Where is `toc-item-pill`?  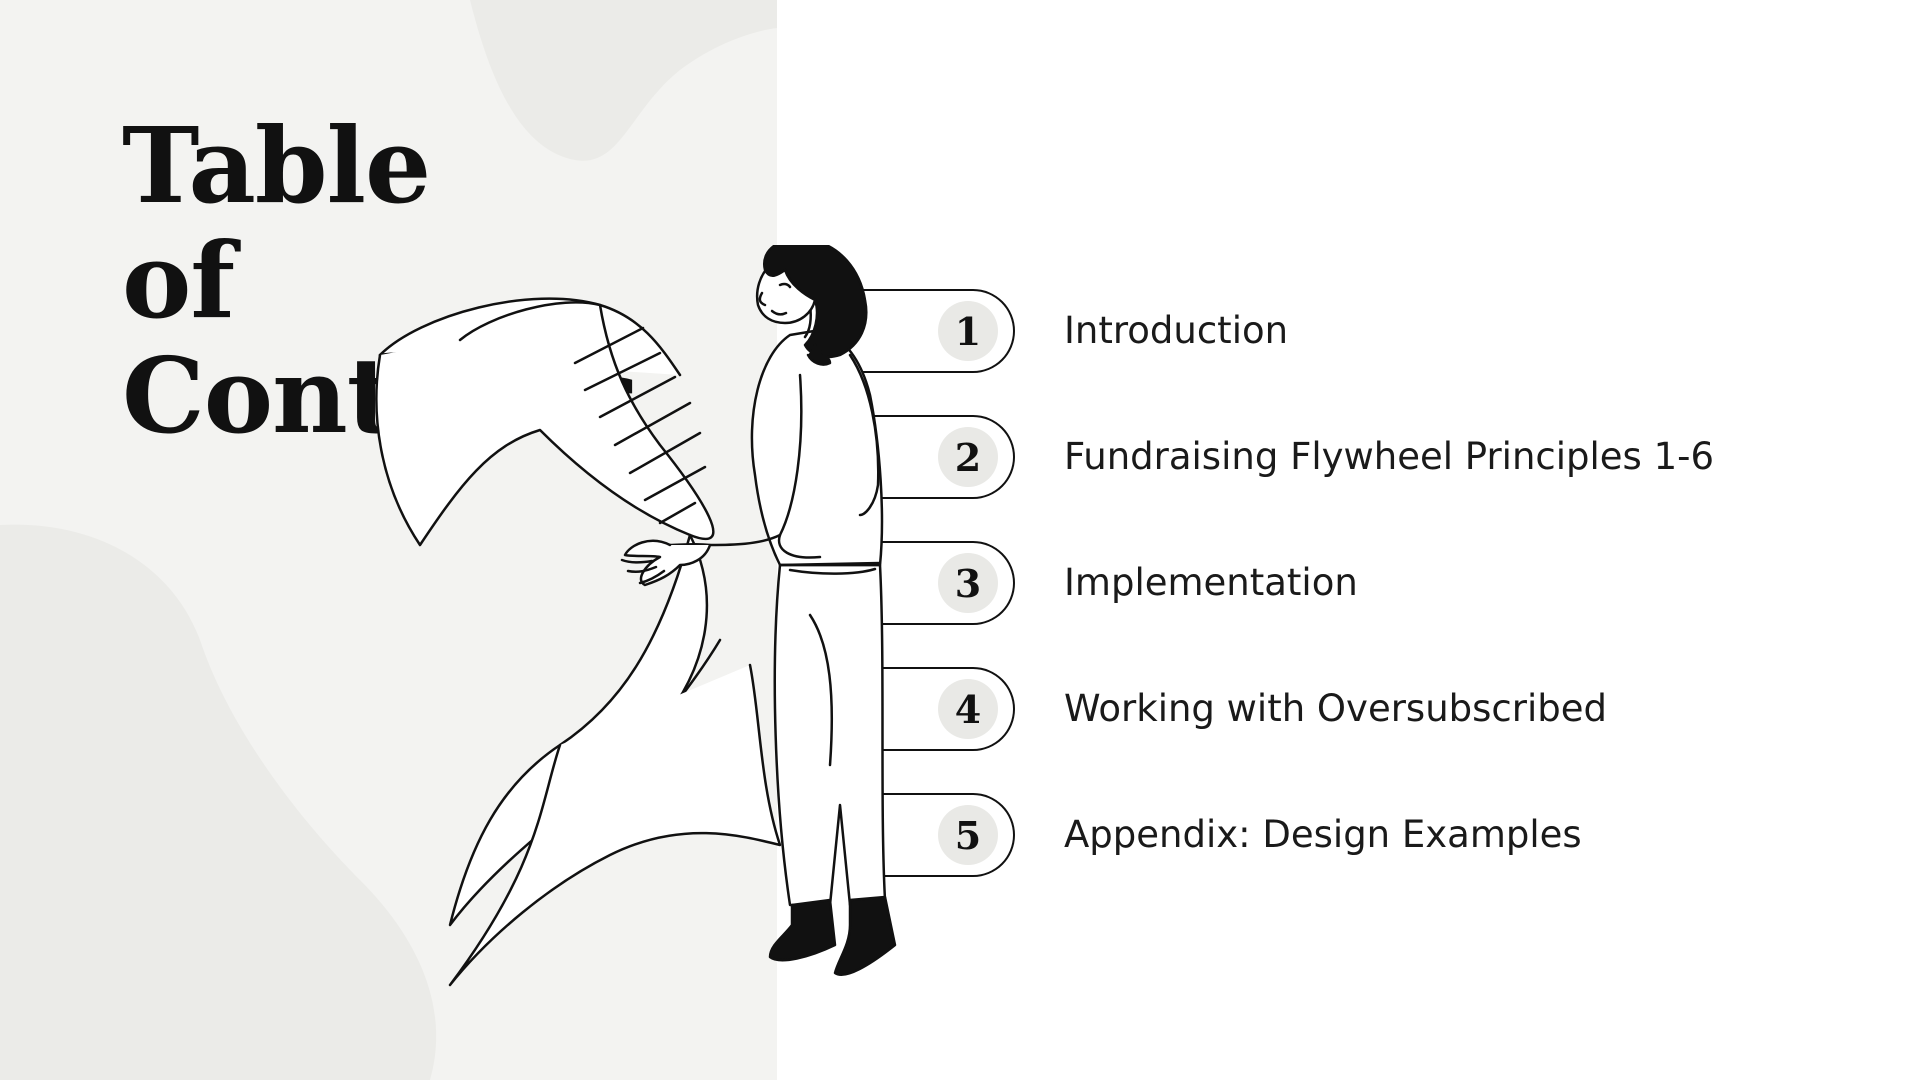 toc-item-pill is located at coordinates (932, 331).